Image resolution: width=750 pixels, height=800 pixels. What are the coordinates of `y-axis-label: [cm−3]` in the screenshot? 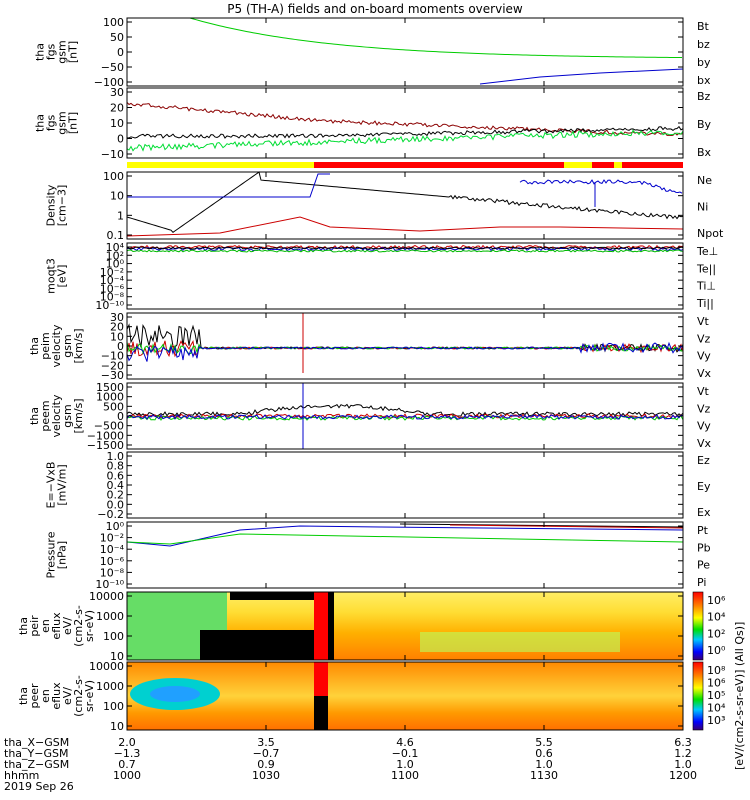 It's located at (62, 206).